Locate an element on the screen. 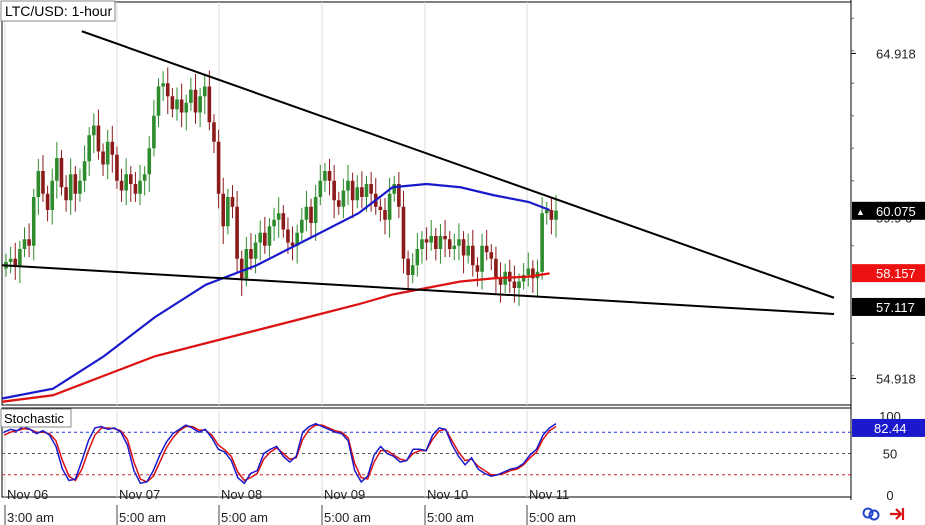  stochastic-tick-label: 0 is located at coordinates (889, 495).